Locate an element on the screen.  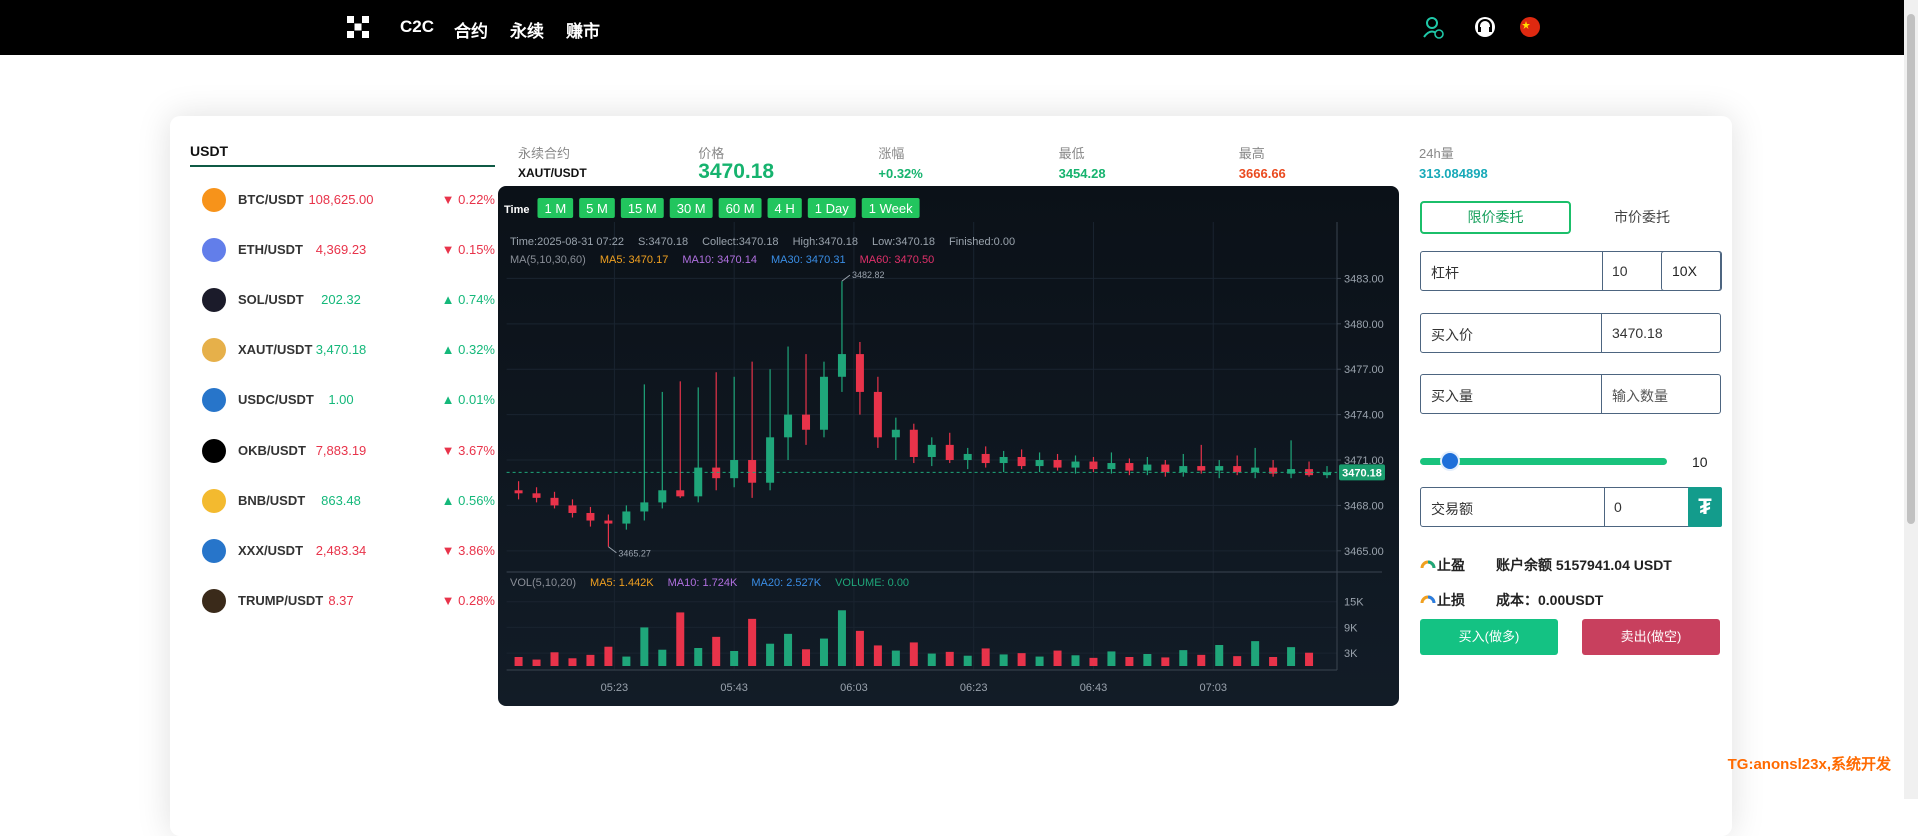
interval-button: 1 Day is located at coordinates (831, 208).